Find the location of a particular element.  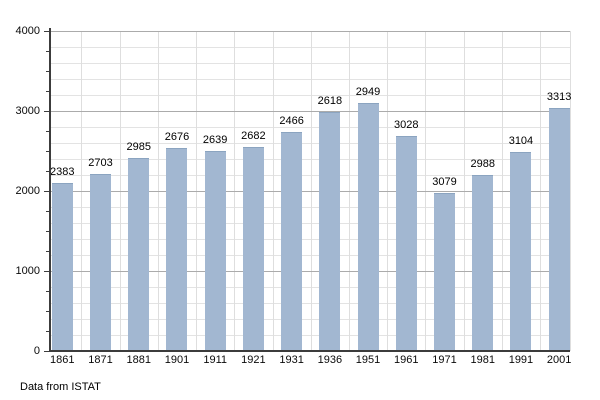

bar-value-label: 2682 is located at coordinates (253, 135).